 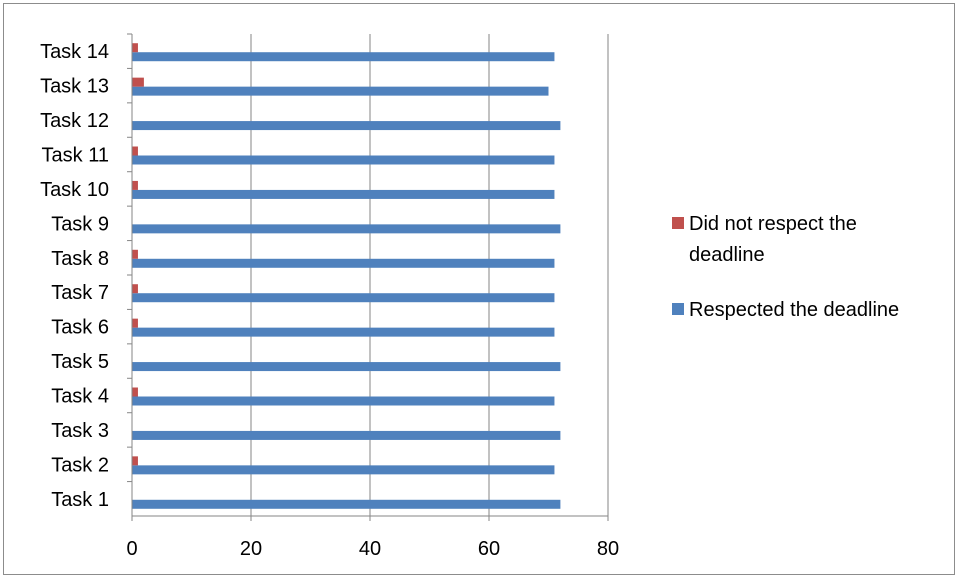 What do you see at coordinates (74, 87) in the screenshot?
I see `category-label: Task 13` at bounding box center [74, 87].